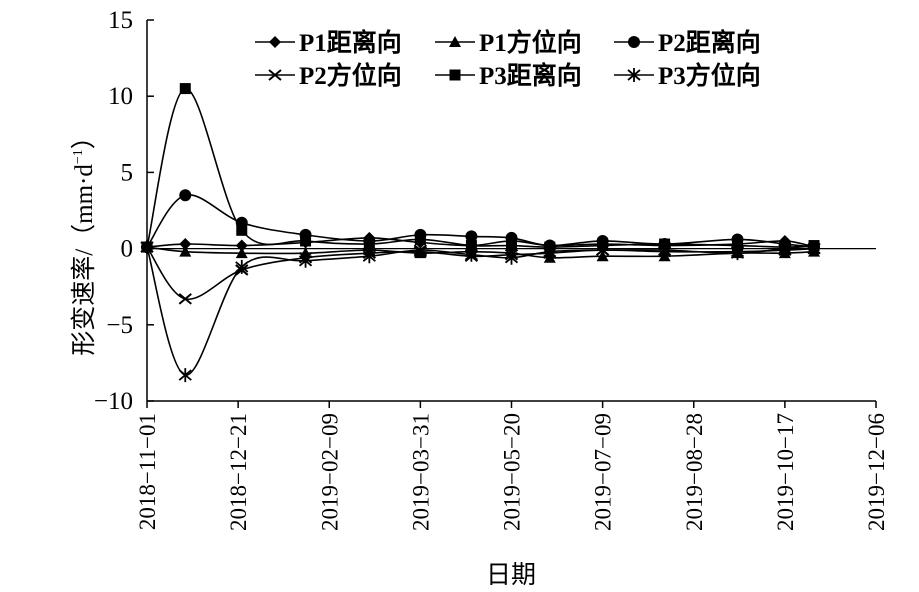 The image size is (919, 592). Describe the element at coordinates (511, 575) in the screenshot. I see `x-axis-label: 日期` at that location.